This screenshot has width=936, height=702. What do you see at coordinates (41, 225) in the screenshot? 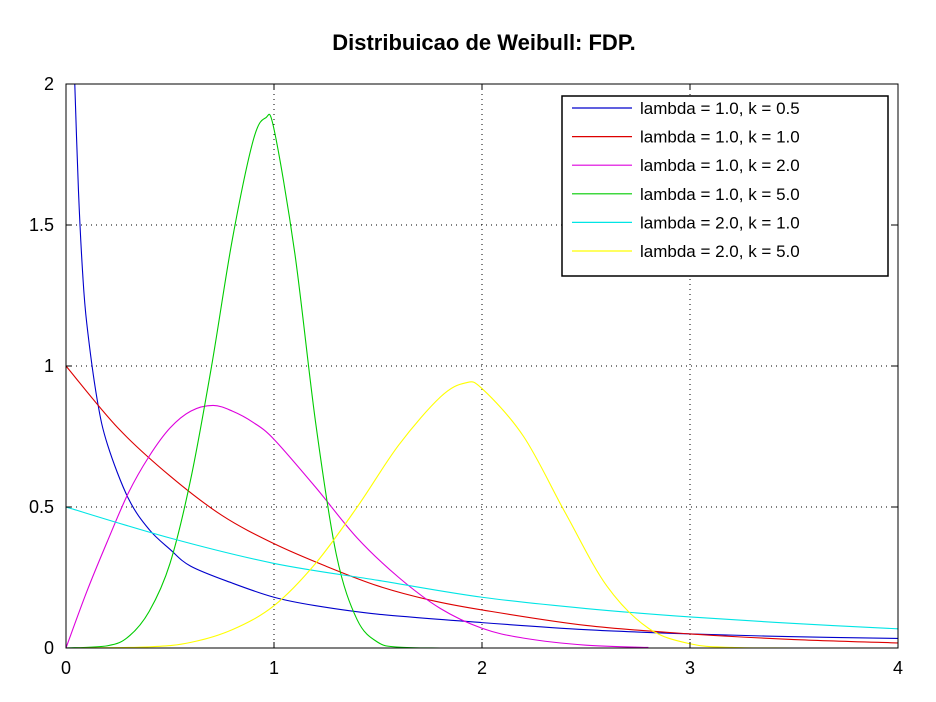
I see `y-tick-label: 1.5` at bounding box center [41, 225].